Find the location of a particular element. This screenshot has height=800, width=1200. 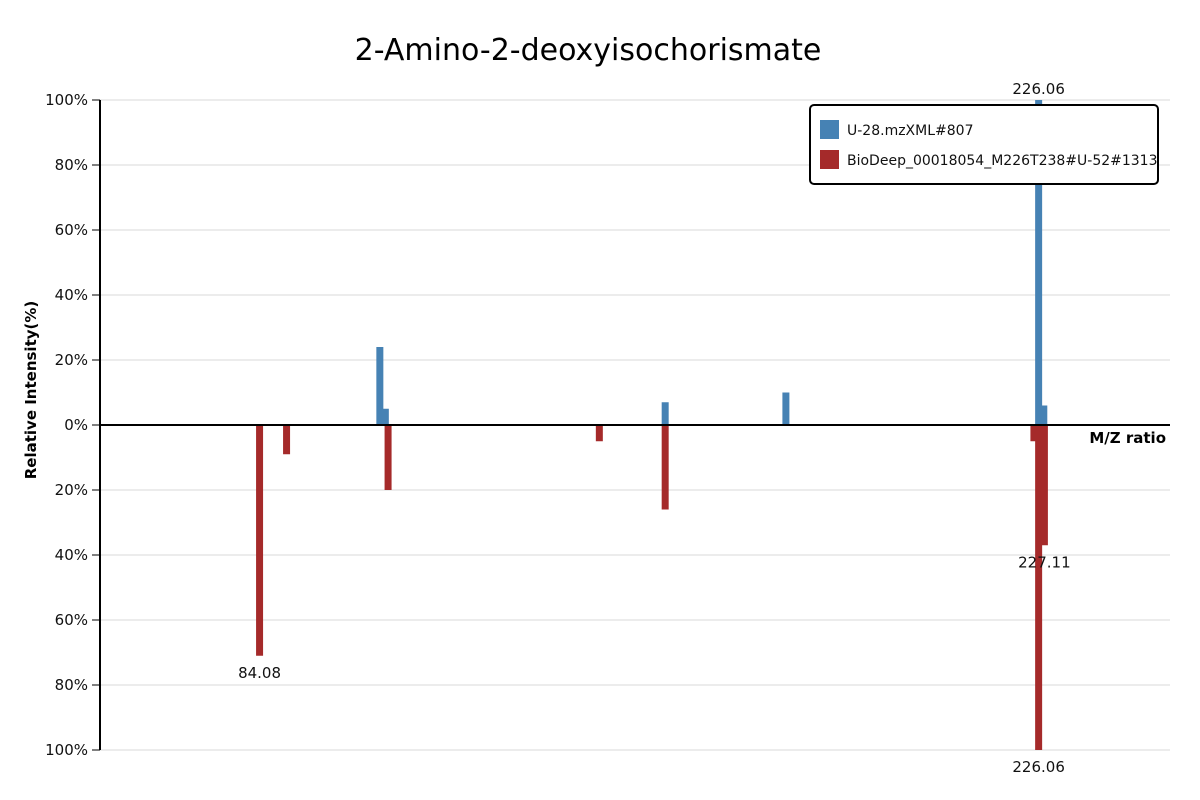

y-tick-label: 0% is located at coordinates (76, 425).